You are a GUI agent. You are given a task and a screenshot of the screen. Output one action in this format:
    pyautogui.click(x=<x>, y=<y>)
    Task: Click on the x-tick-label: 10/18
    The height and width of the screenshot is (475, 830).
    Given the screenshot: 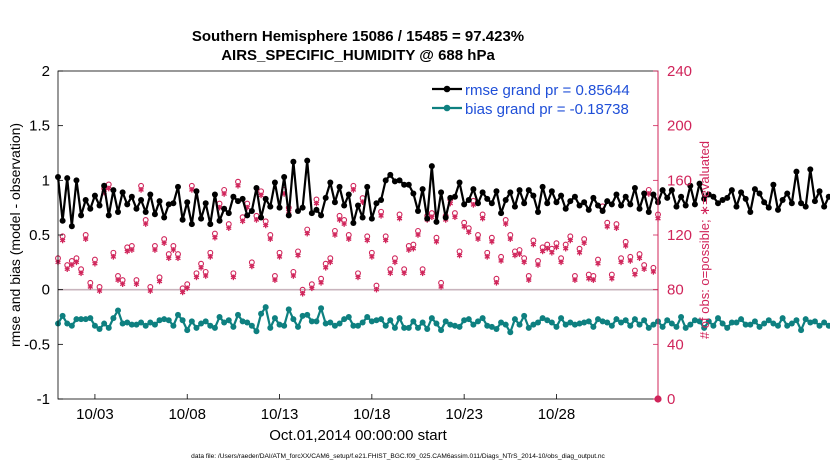 What is the action you would take?
    pyautogui.click(x=372, y=414)
    